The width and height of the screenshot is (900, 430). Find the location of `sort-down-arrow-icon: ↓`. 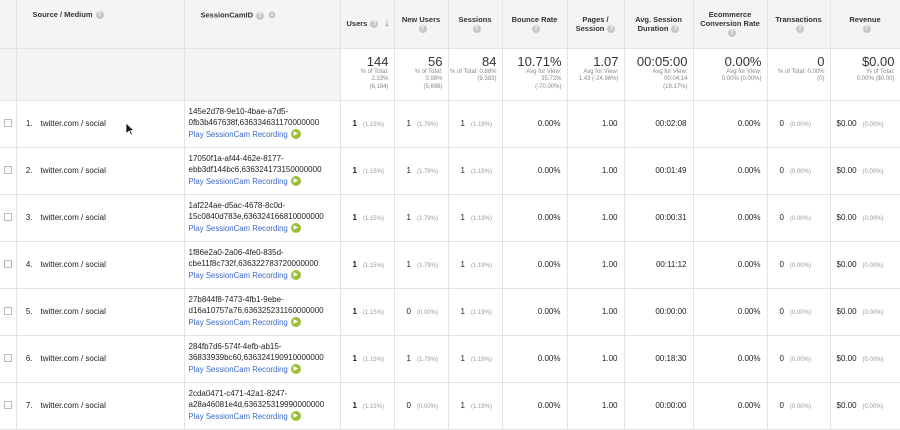

sort-down-arrow-icon: ↓ is located at coordinates (387, 24).